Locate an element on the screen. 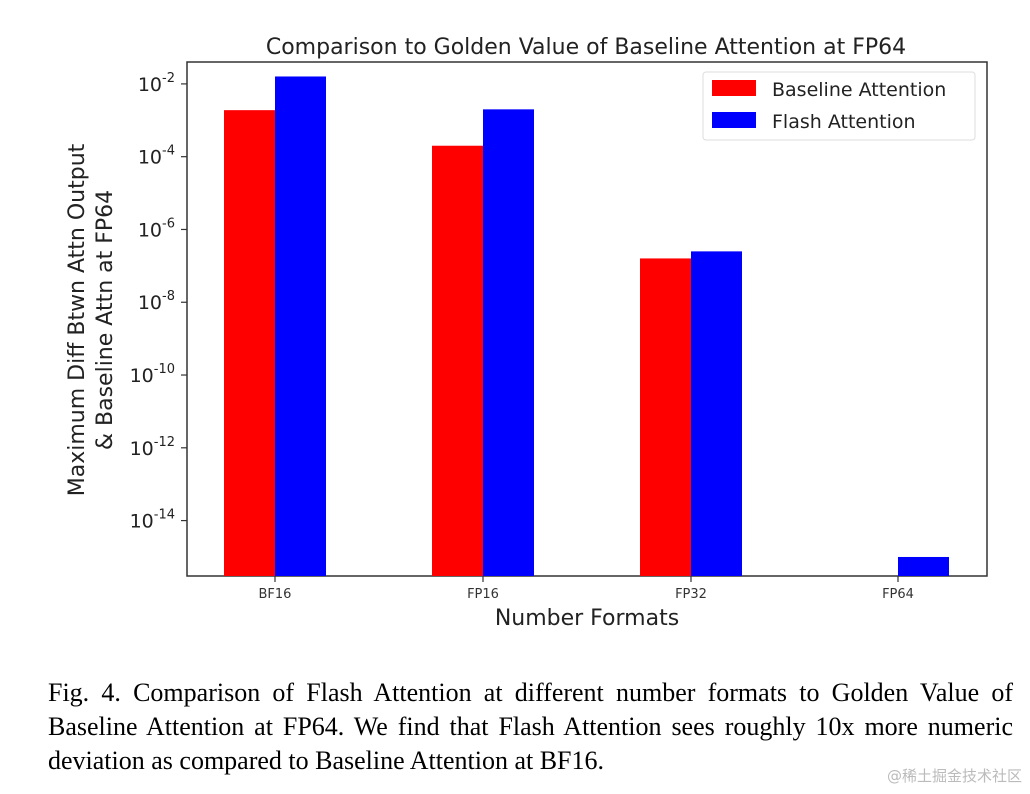  bar-baseline-bf16 is located at coordinates (249, 343).